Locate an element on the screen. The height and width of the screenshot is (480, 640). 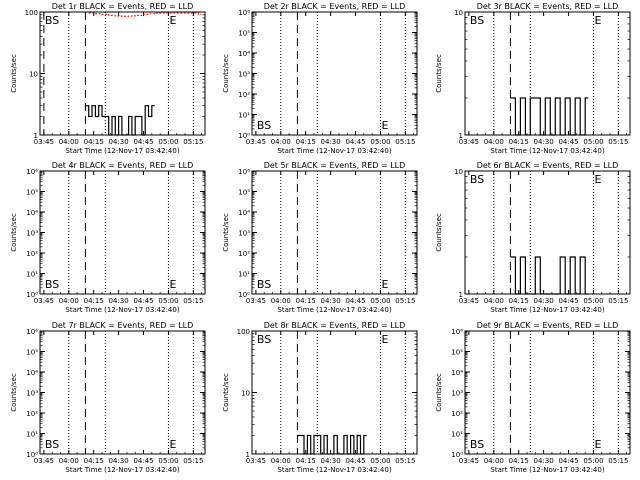
chart-title: Det 5r BLACK = Events, RED = LLD is located at coordinates (335, 165).